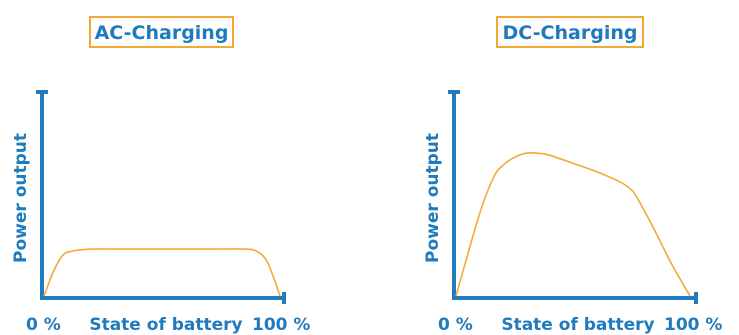 Image resolution: width=739 pixels, height=335 pixels. Describe the element at coordinates (281, 325) in the screenshot. I see `ac-x-tick-1: 100 %` at that location.